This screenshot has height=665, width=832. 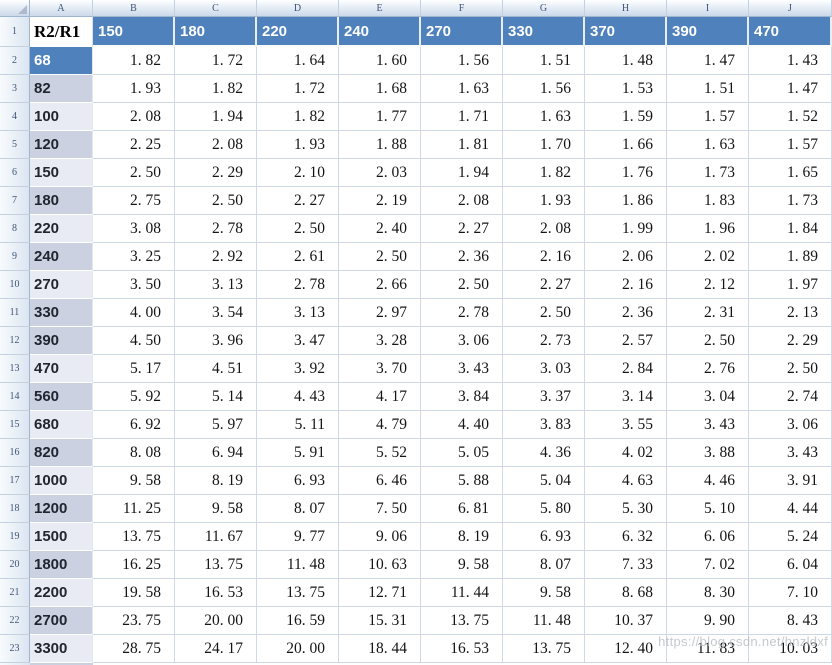 I want to click on cell-I6: 1. 73, so click(x=708, y=173).